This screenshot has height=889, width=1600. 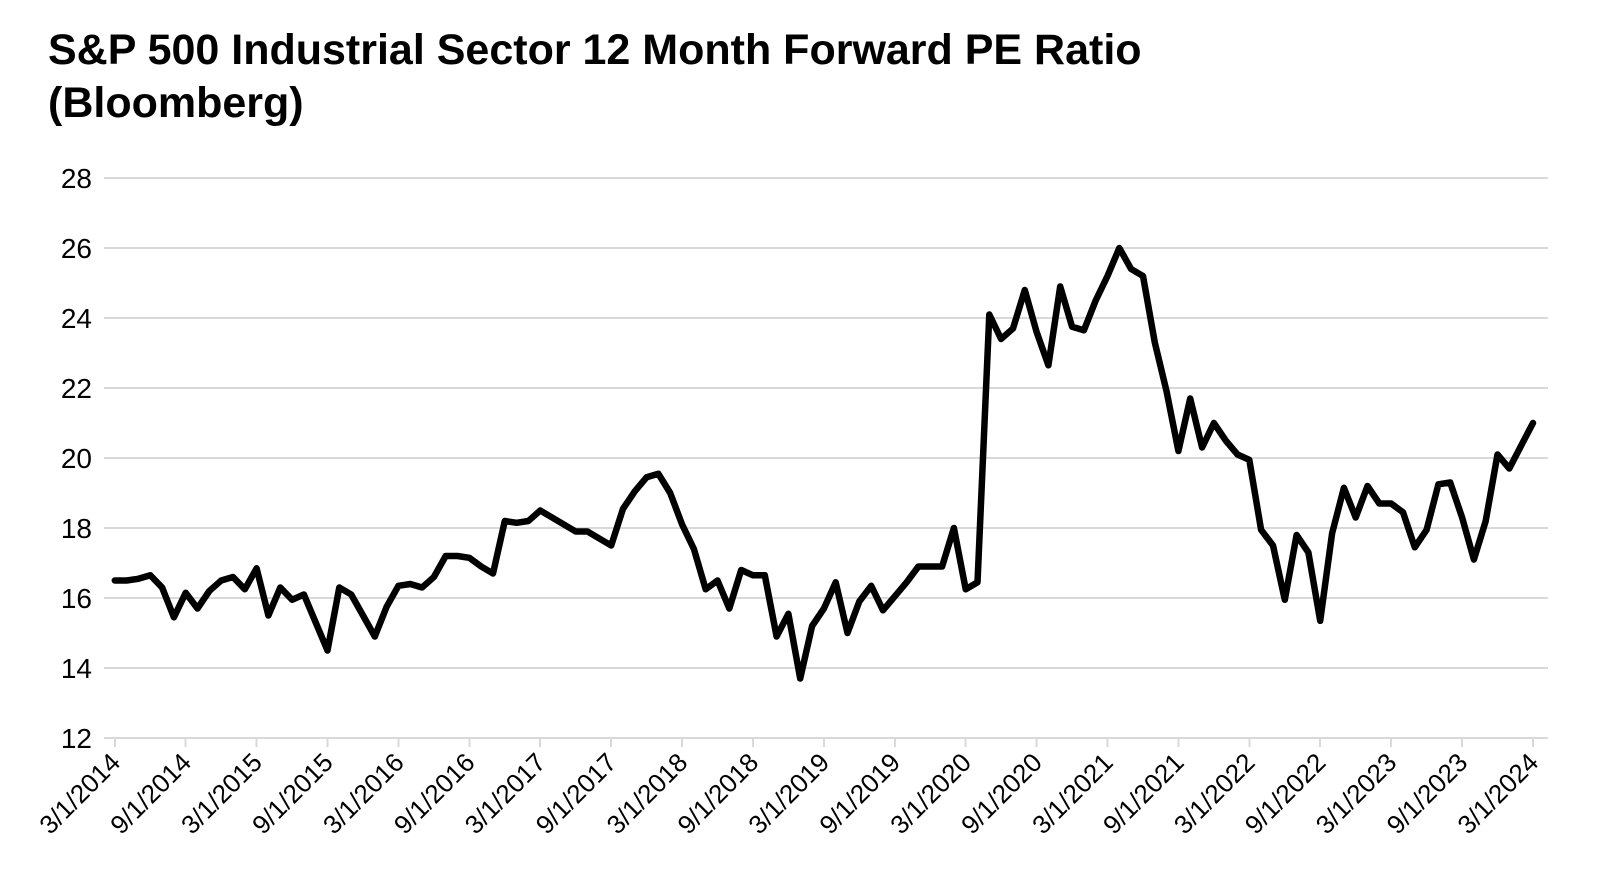 I want to click on y-axis-label-14: 14, so click(x=76, y=668).